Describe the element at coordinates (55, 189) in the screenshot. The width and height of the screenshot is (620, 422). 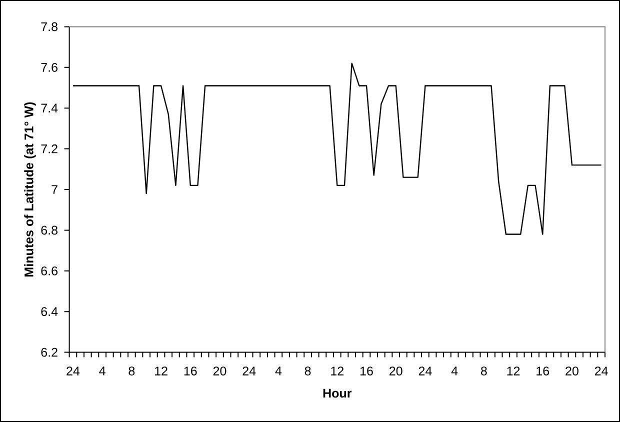
I see `y-tick-label: 7` at that location.